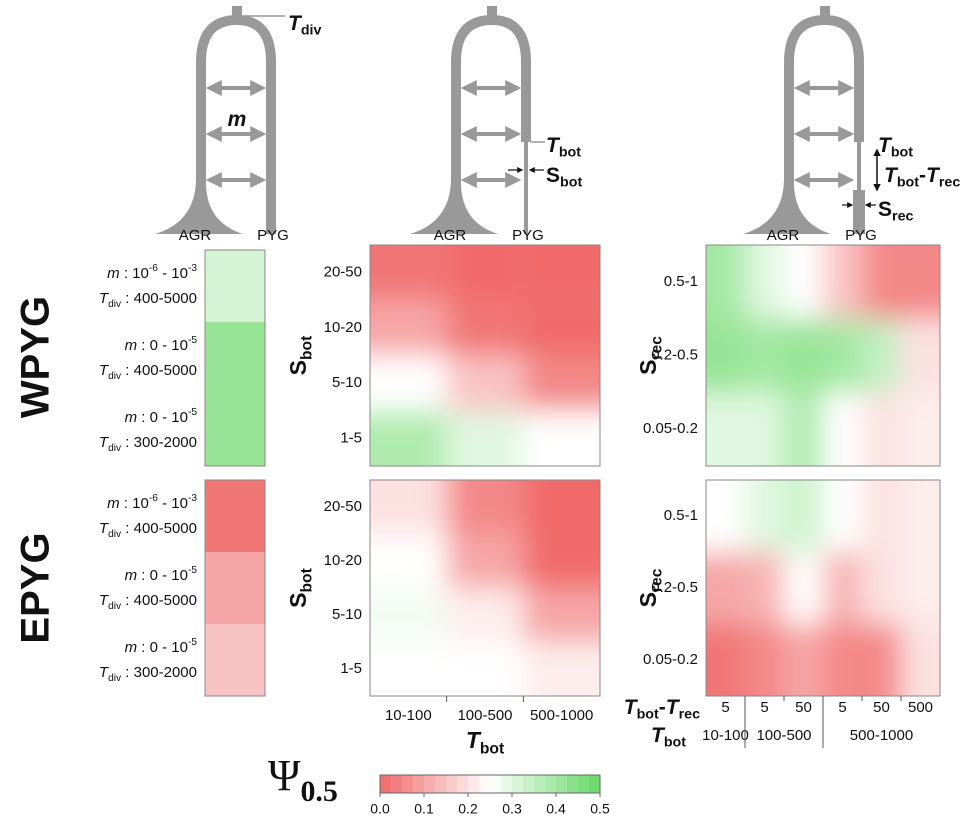 This screenshot has height=822, width=972. Describe the element at coordinates (485, 742) in the screenshot. I see `x-axis-title: Tbot` at that location.